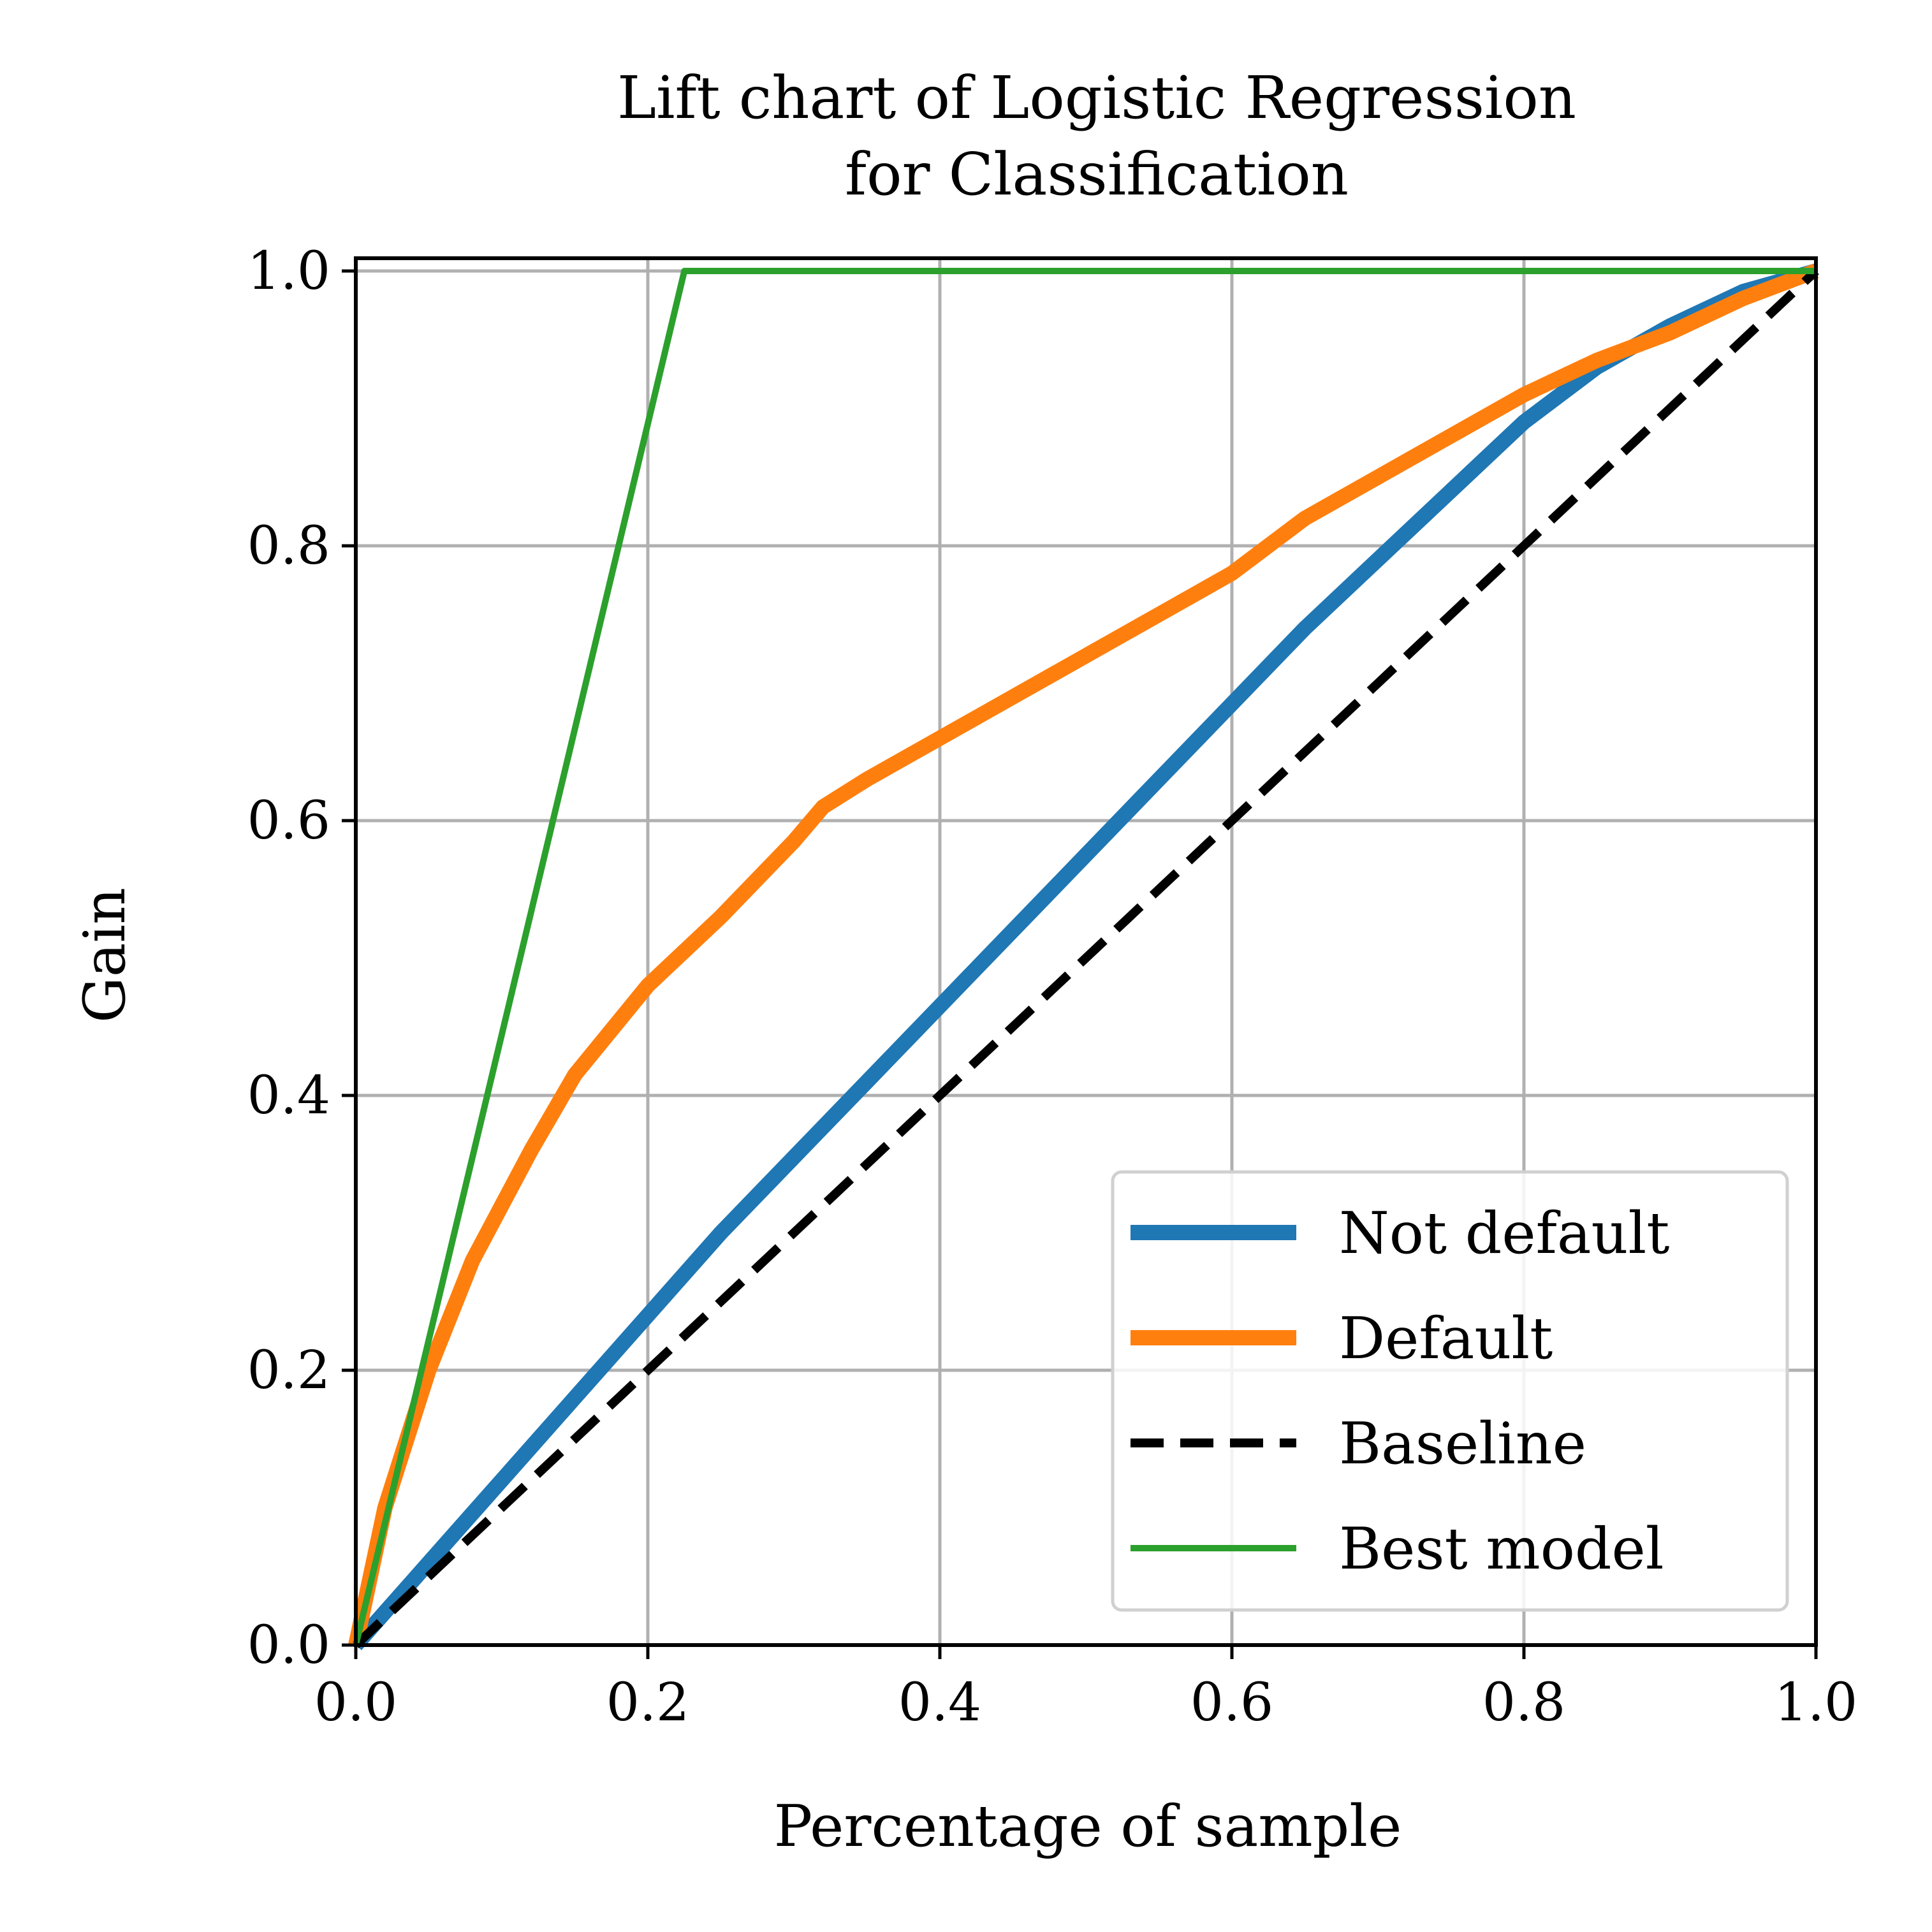 This screenshot has height=1932, width=1932. What do you see at coordinates (939, 1702) in the screenshot?
I see `x-tick-label: 0.4` at bounding box center [939, 1702].